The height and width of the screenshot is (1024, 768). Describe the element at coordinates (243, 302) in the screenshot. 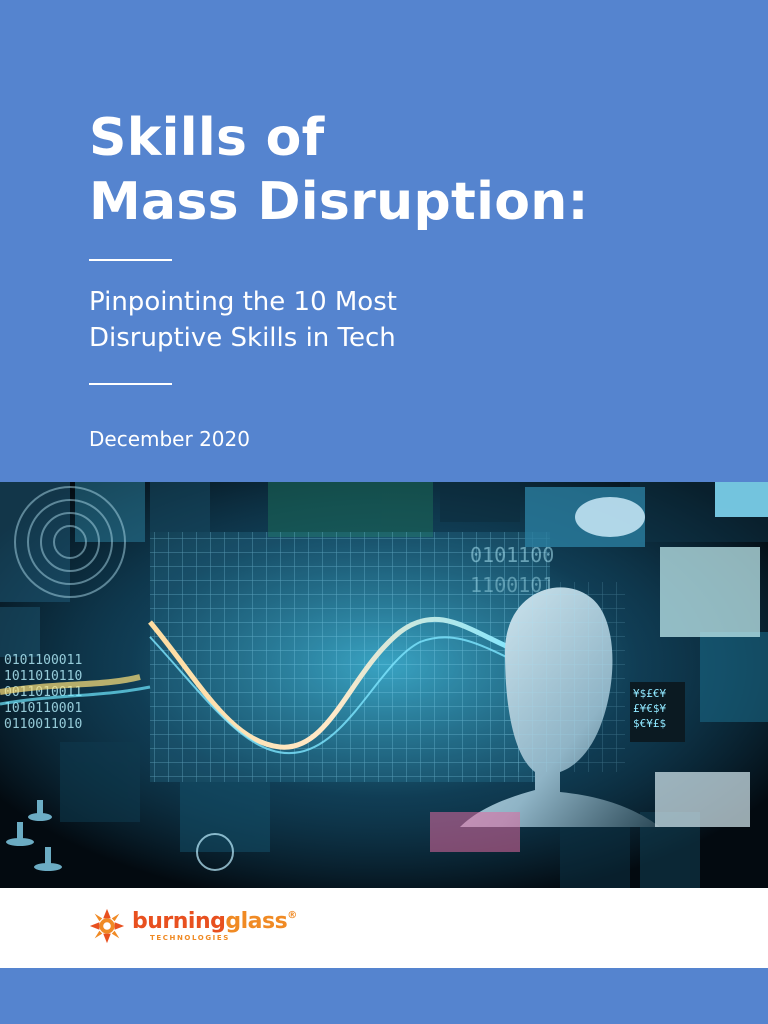

I see `cover-subtitle-line1: Pinpointing the 10 Most` at that location.